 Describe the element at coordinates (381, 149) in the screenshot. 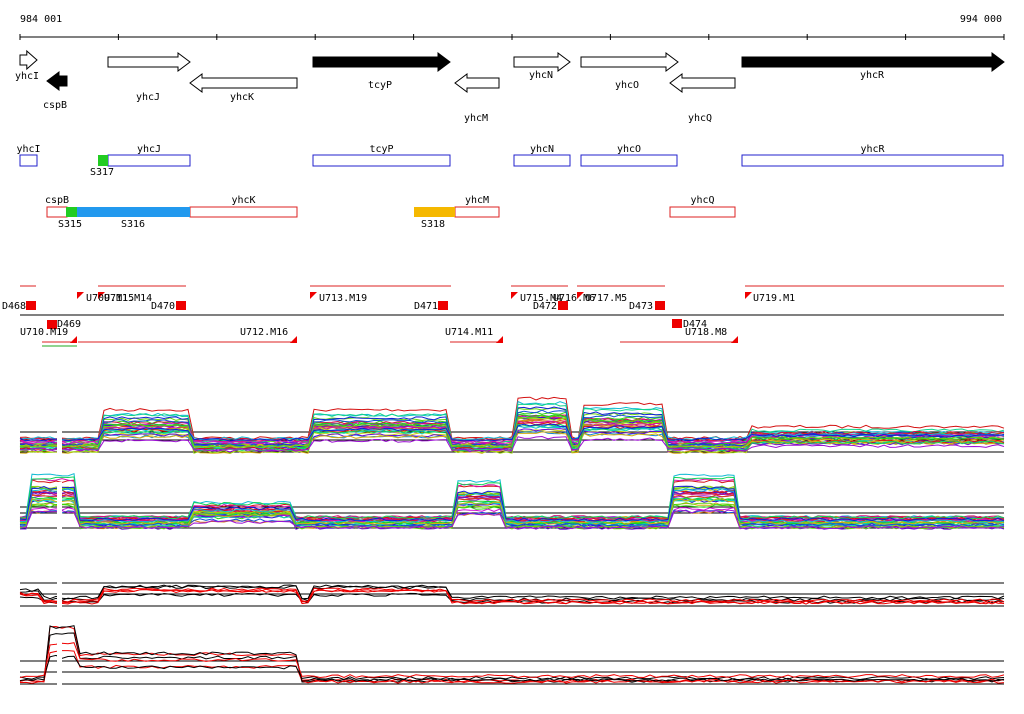

I see `forward-gene-label: tcyP` at that location.